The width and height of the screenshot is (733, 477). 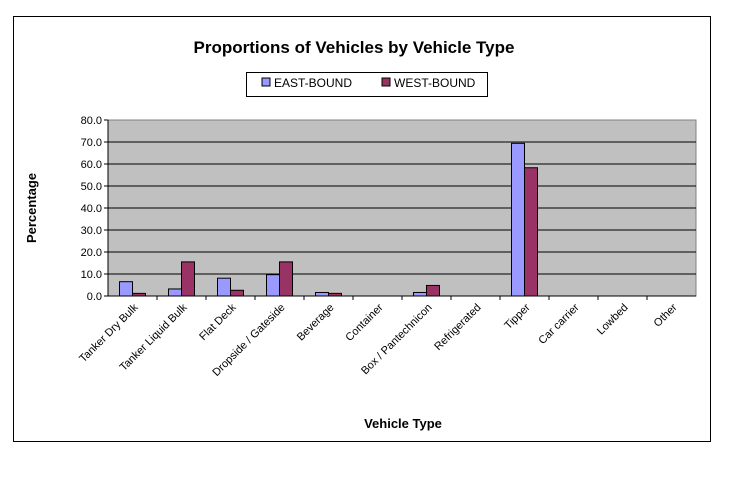 I want to click on legend-swatch-west-bound, so click(x=386, y=82).